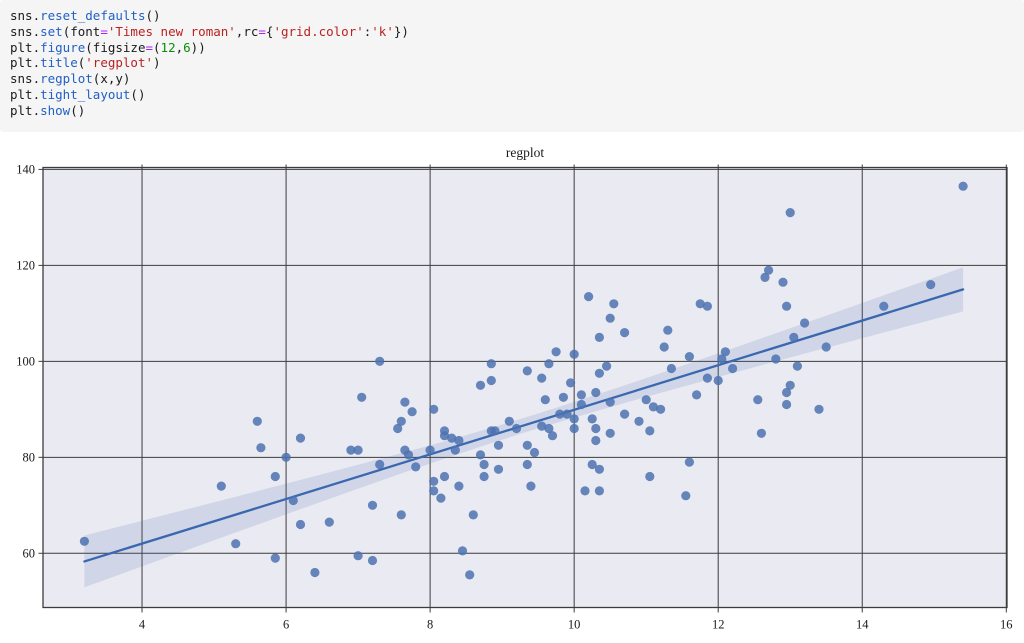  Describe the element at coordinates (85, 94) in the screenshot. I see `code-token: tight_layout` at that location.